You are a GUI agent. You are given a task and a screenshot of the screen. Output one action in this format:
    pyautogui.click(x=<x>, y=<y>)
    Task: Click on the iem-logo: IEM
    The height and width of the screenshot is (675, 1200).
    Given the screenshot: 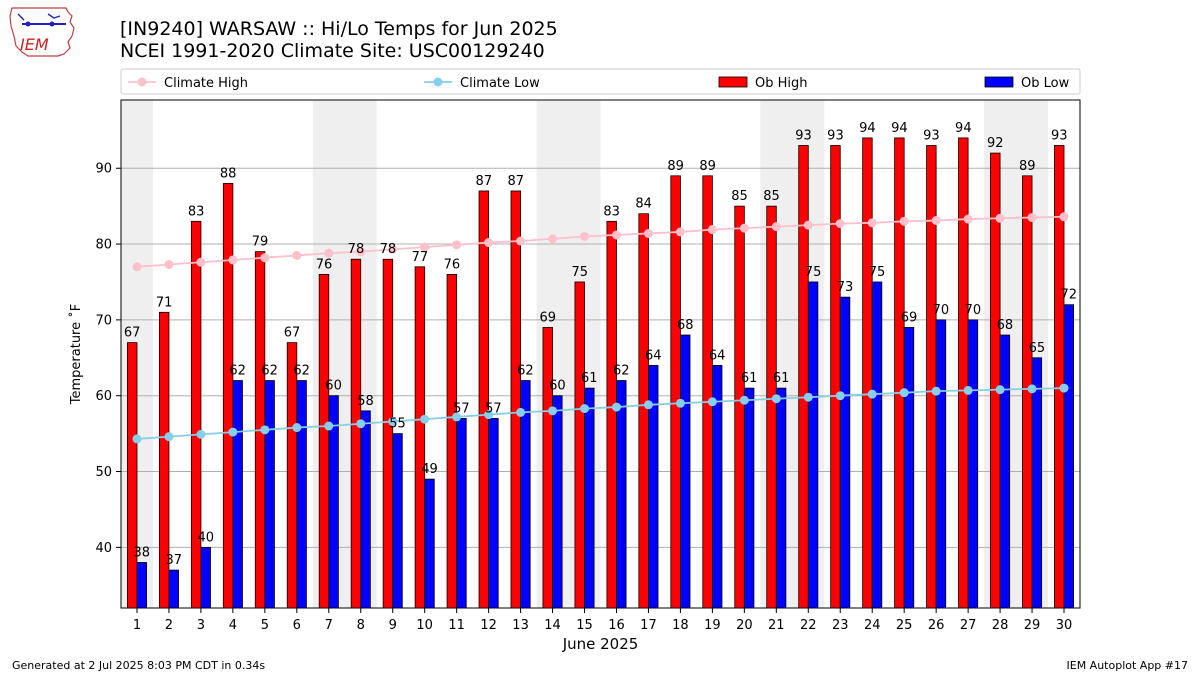 What is the action you would take?
    pyautogui.click(x=42, y=32)
    